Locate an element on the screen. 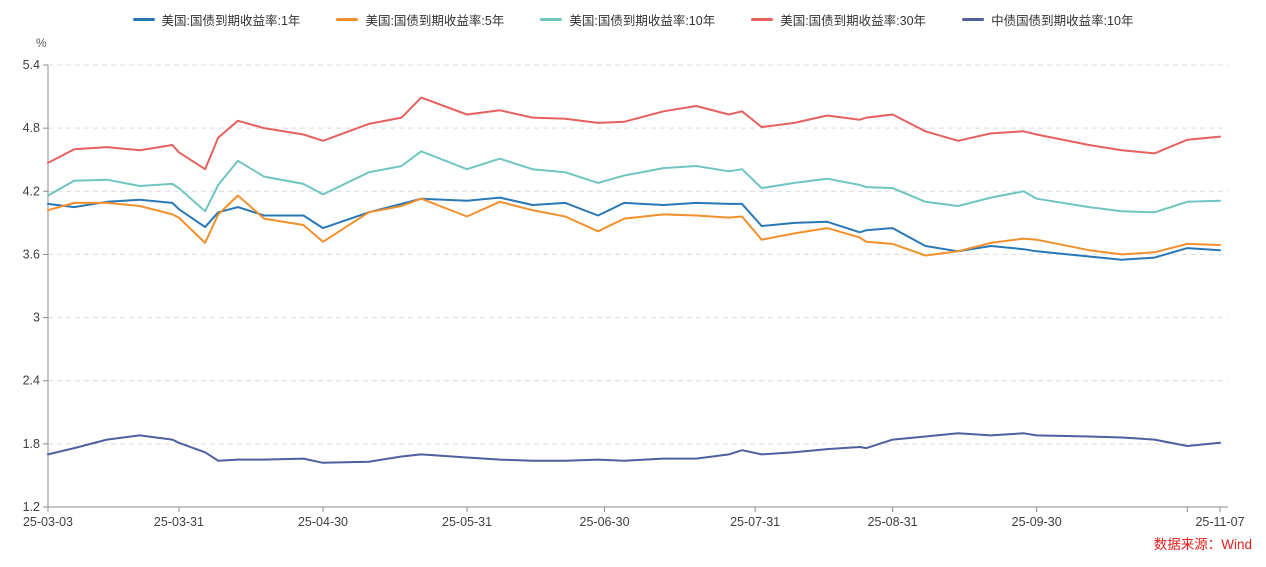 This screenshot has height=567, width=1266. legend-item-1: 美国:国债到期收益率:5年 is located at coordinates (420, 19).